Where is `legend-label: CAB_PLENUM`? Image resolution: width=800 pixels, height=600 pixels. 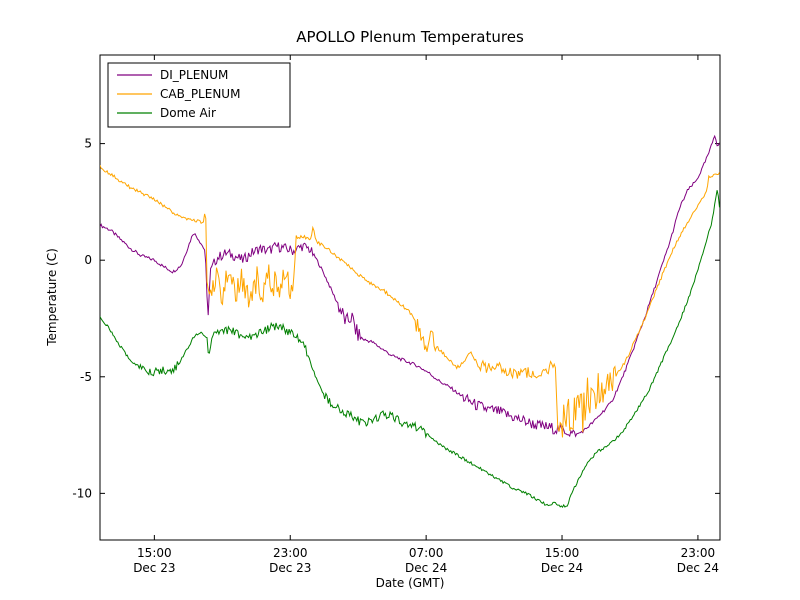 legend-label: CAB_PLENUM is located at coordinates (200, 94).